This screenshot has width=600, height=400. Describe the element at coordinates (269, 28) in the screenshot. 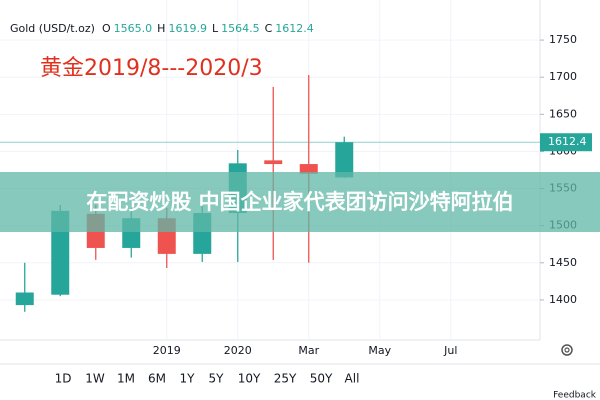

I see `header-key: C` at that location.